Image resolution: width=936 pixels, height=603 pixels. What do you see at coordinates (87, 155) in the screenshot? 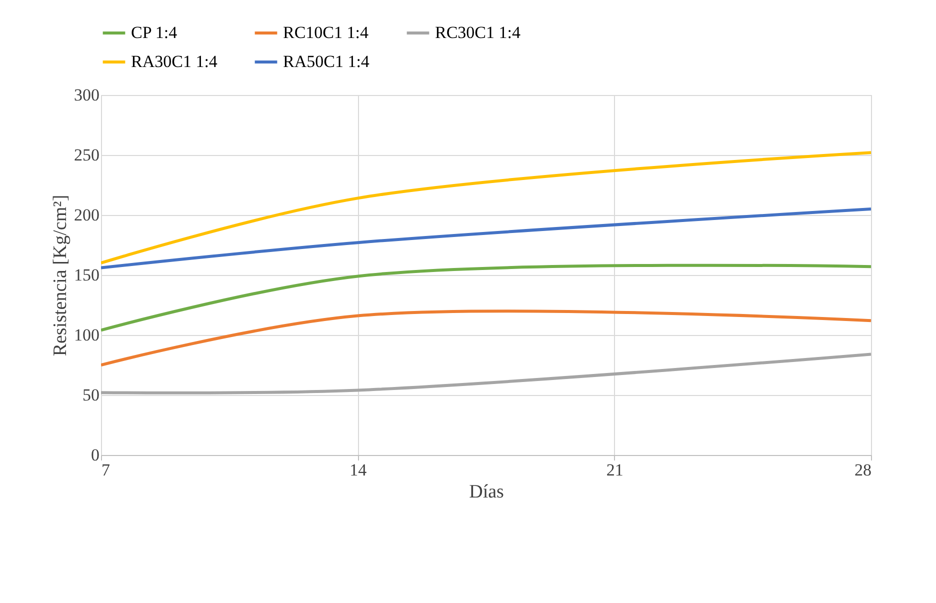
I see `y-tick-label: 250` at bounding box center [87, 155].